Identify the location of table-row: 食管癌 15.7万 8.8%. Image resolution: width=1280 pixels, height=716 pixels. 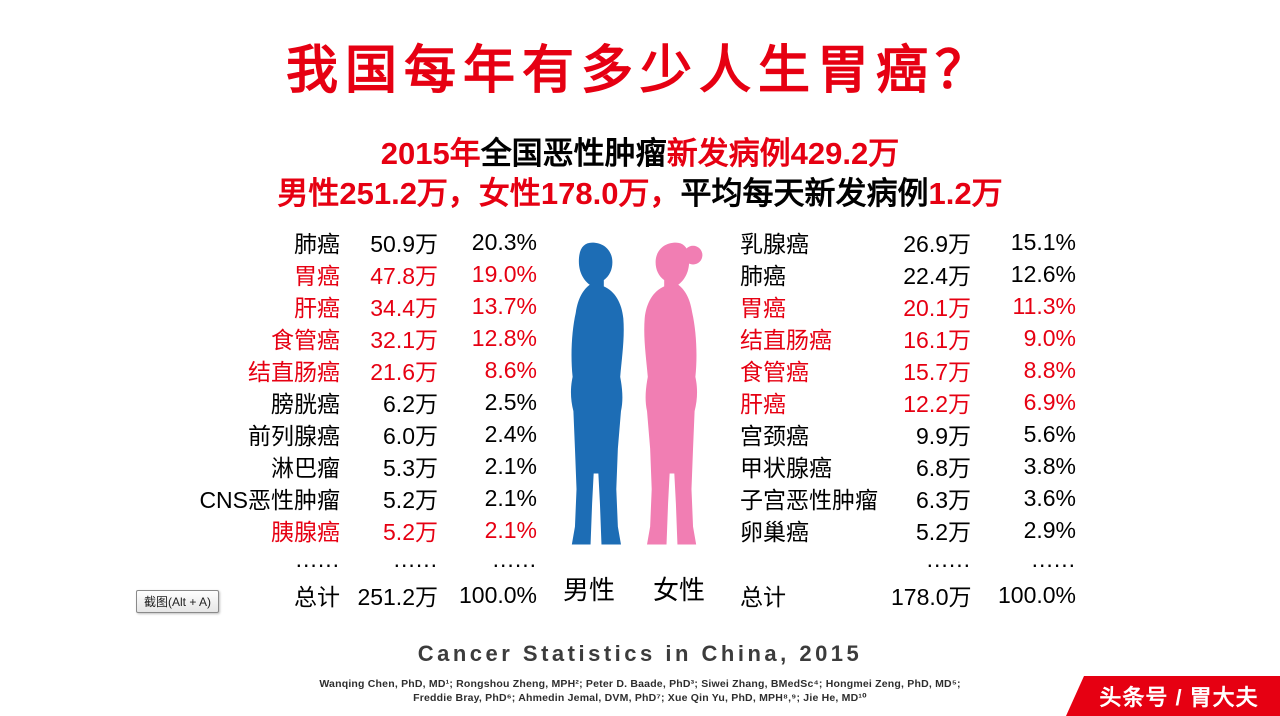
(908, 370).